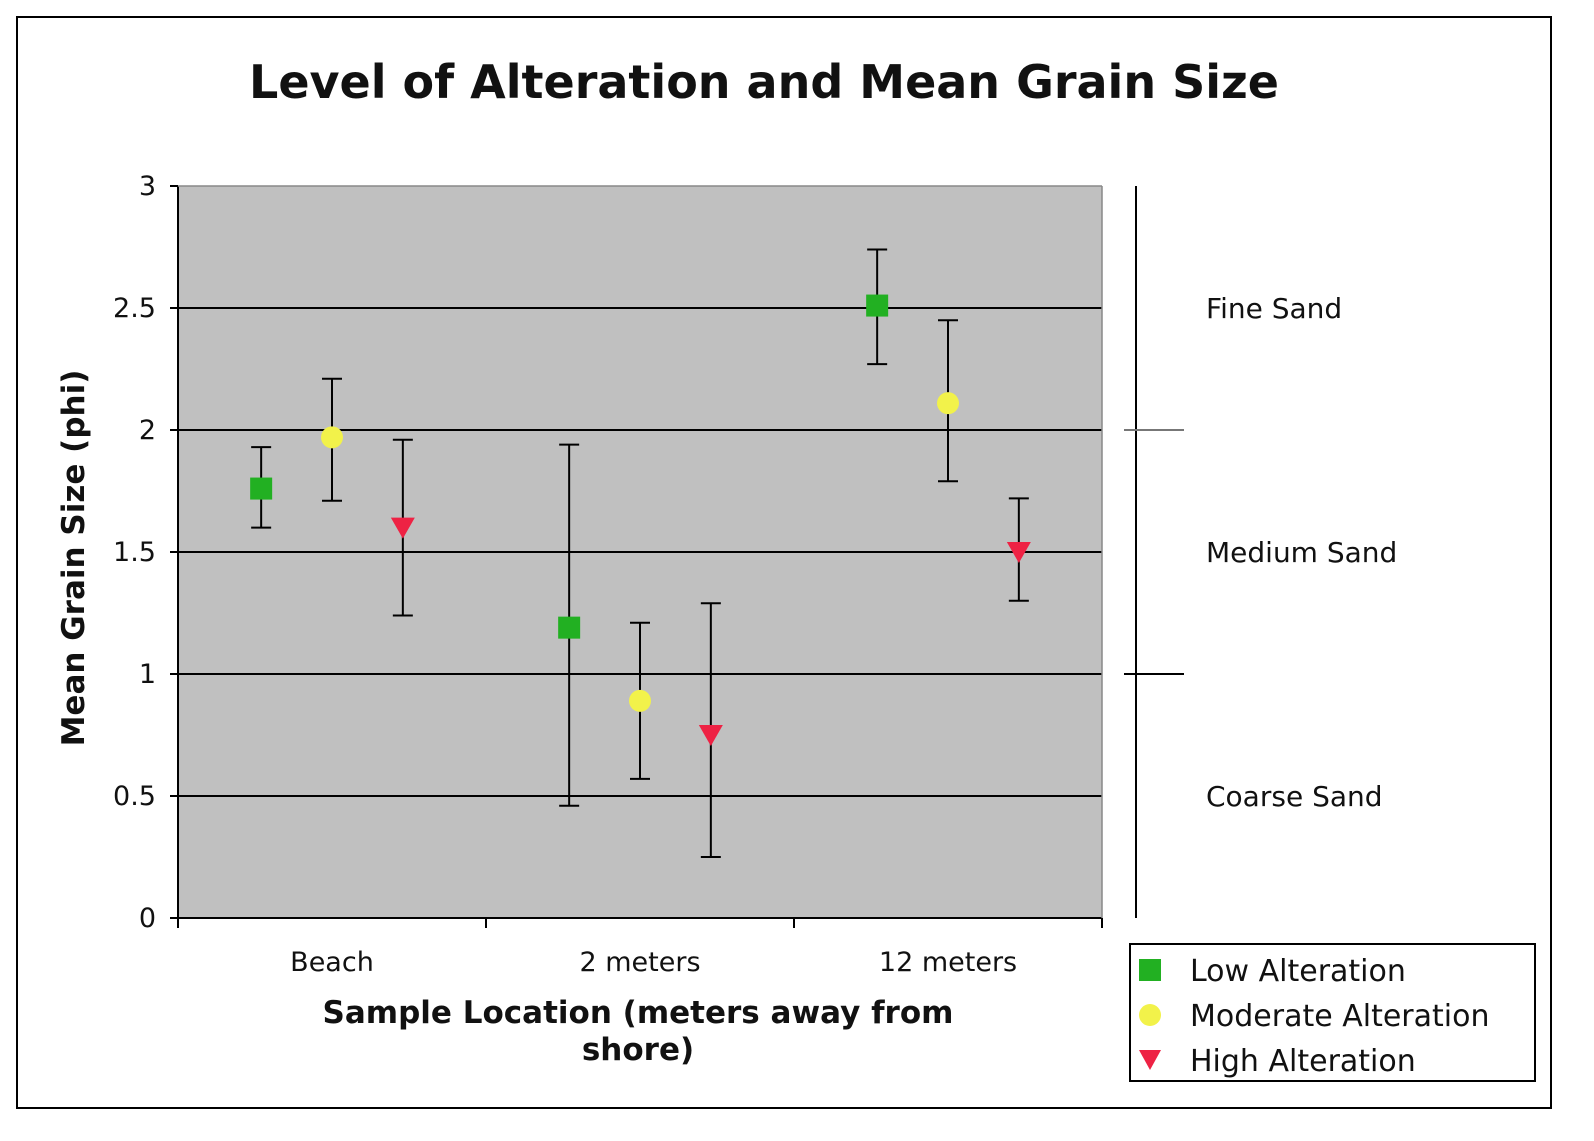 This screenshot has height=1141, width=1594. Describe the element at coordinates (764, 82) in the screenshot. I see `chart-title: Level of Alteration and Mean Grain Size` at that location.